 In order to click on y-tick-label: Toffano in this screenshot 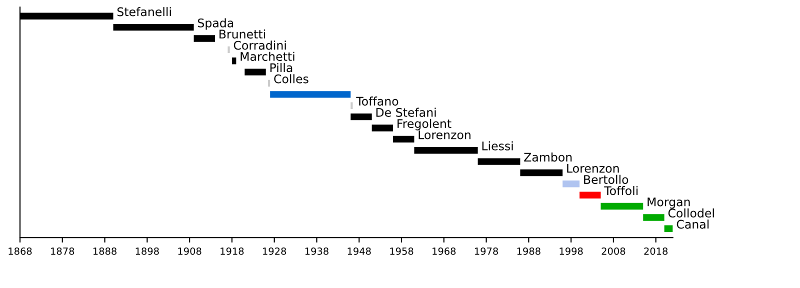, I will do `click(377, 101)`.